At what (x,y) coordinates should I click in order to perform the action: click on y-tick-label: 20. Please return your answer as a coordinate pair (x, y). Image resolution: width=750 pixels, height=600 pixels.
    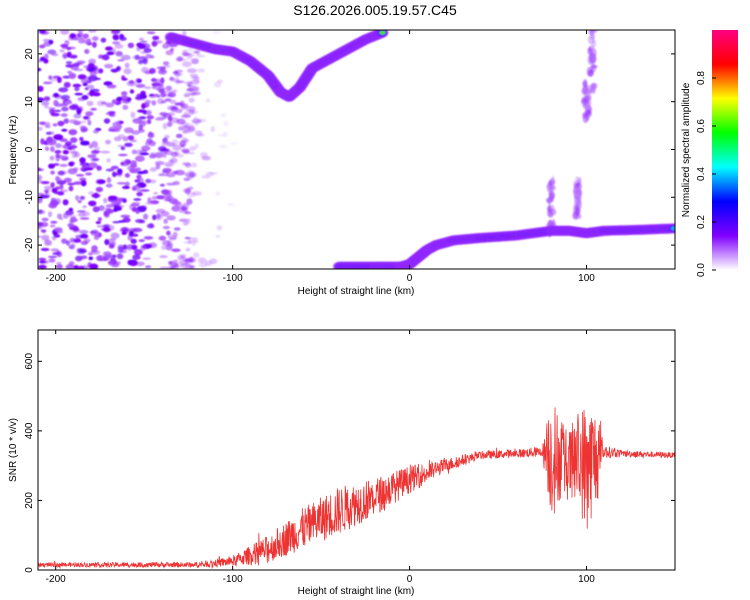
    Looking at the image, I should click on (29, 54).